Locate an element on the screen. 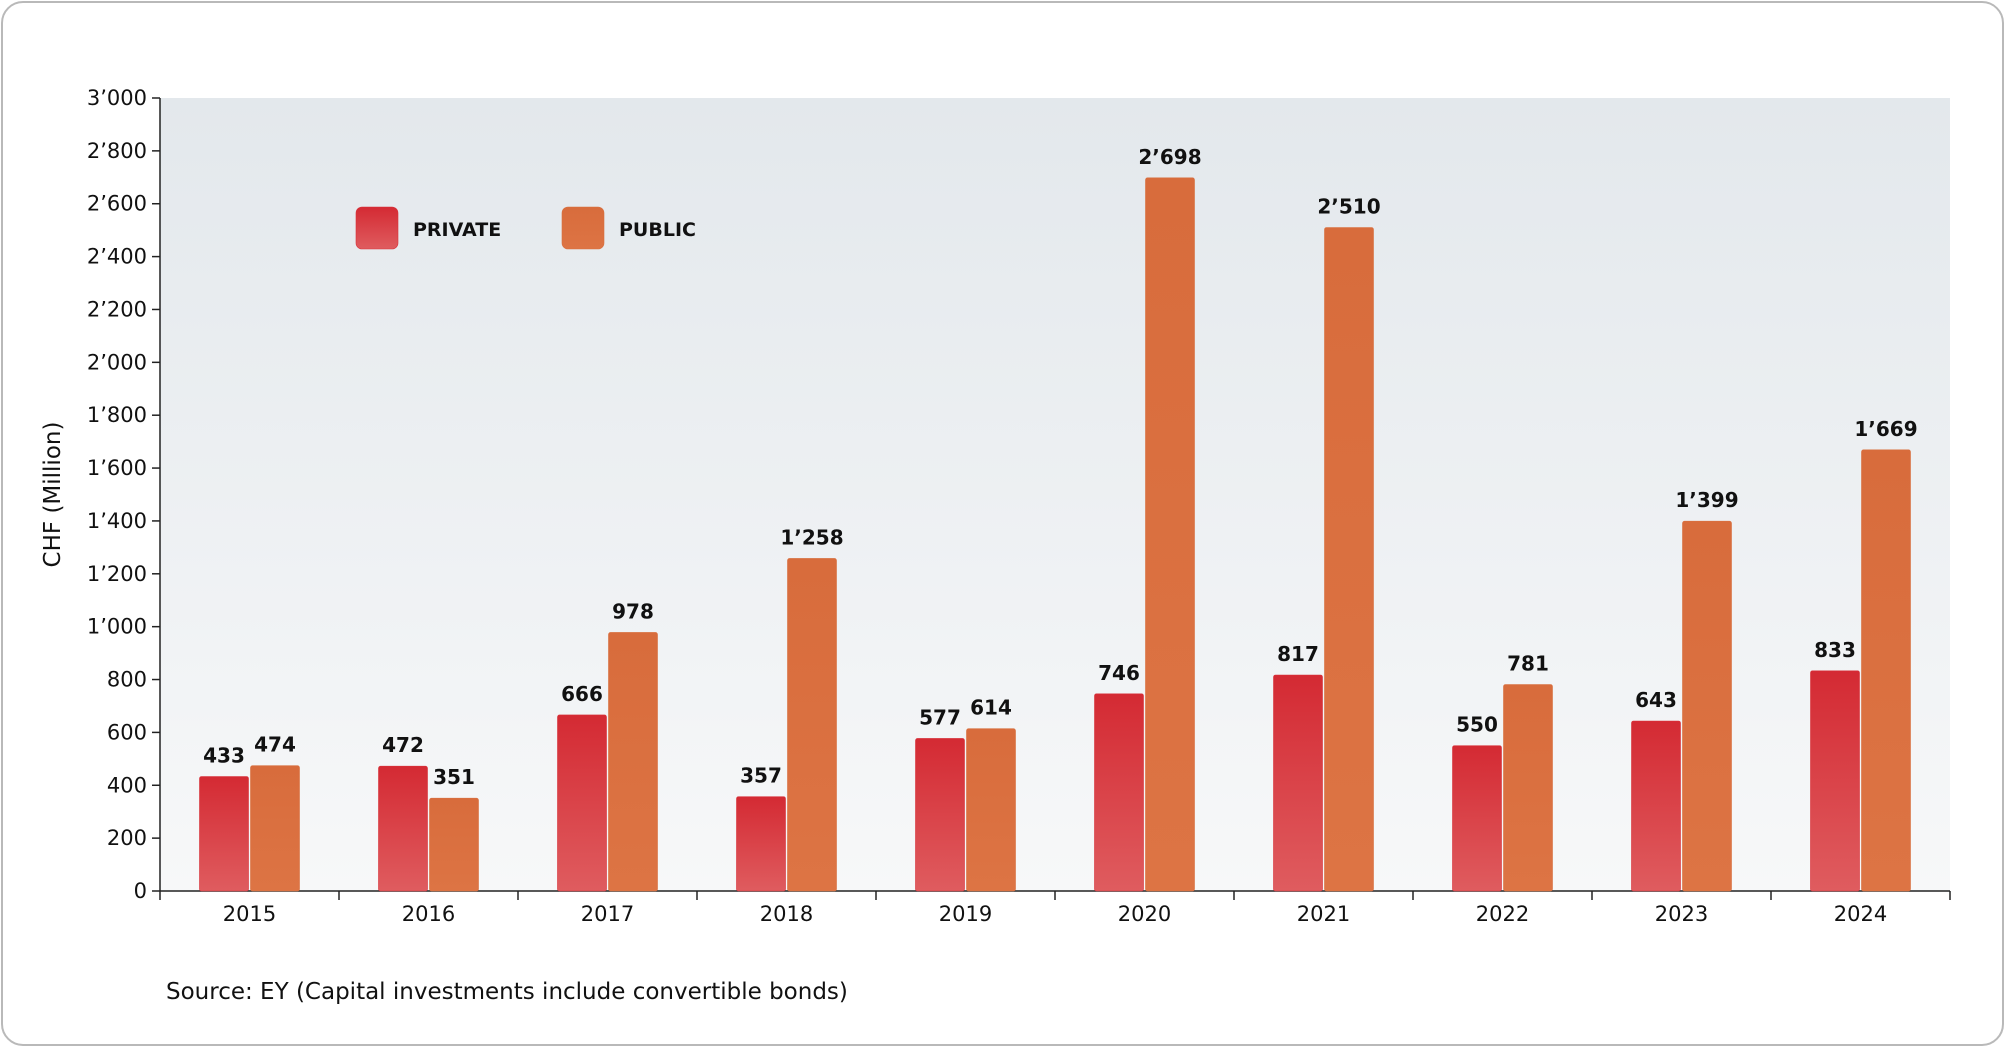 The image size is (2009, 1051). y-tick-label: 2’800 is located at coordinates (117, 151).